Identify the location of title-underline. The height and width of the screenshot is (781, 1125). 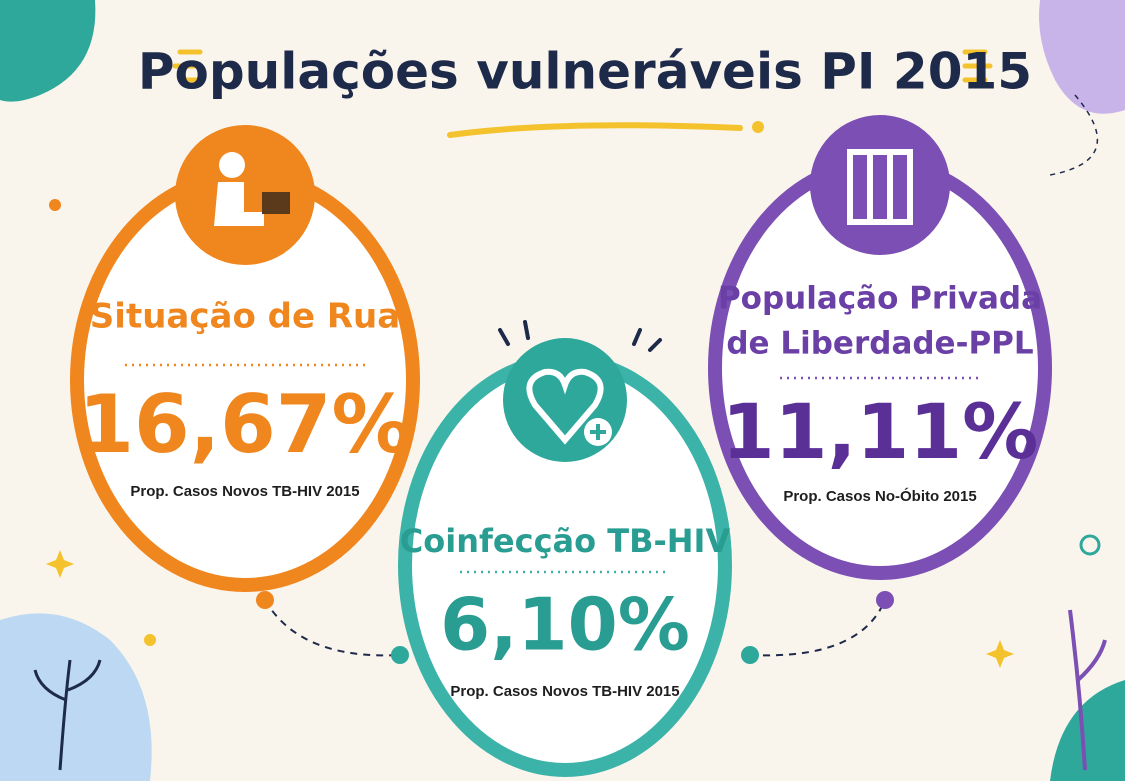
(595, 130).